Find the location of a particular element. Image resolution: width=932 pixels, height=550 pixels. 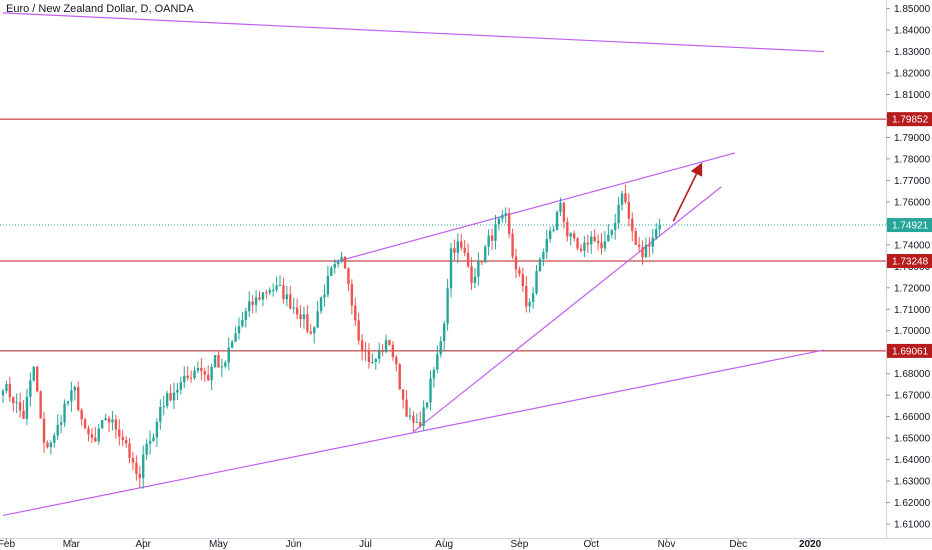

y-tick-label: 1.71000 is located at coordinates (912, 310).